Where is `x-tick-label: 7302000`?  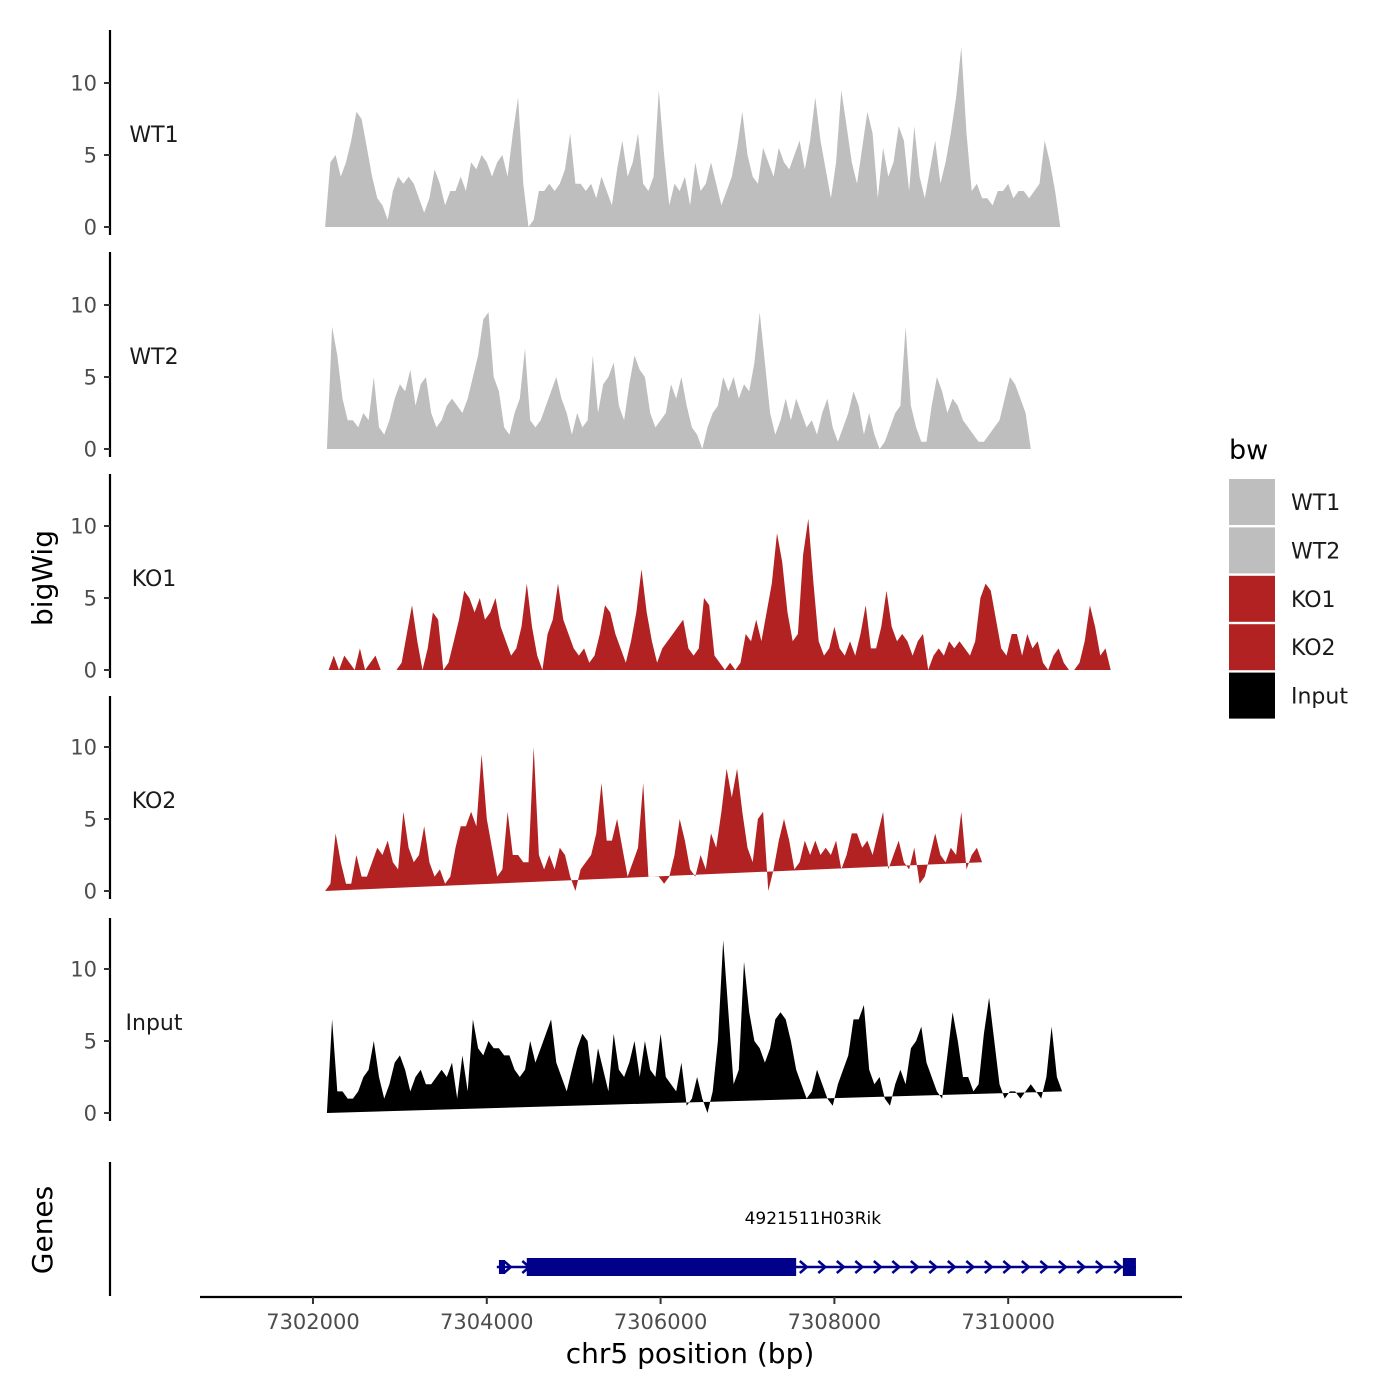
x-tick-label: 7302000 is located at coordinates (313, 1322).